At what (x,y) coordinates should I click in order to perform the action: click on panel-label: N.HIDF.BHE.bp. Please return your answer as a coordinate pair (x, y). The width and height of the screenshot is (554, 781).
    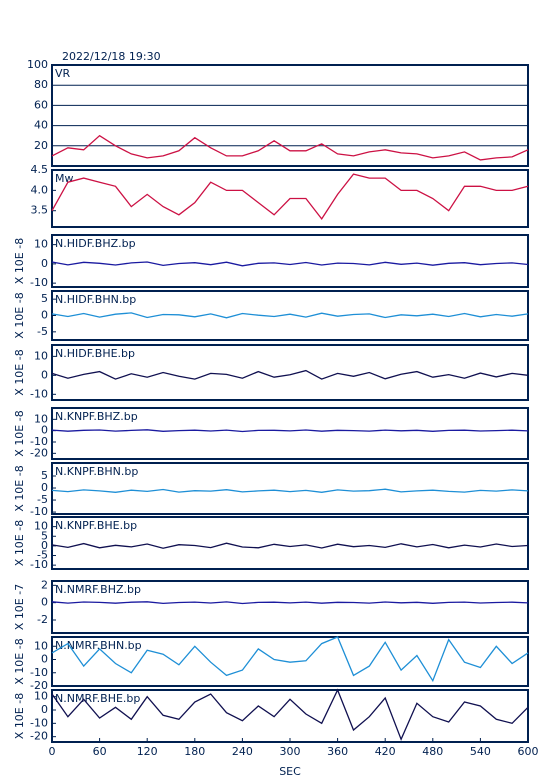
    Looking at the image, I should click on (95, 353).